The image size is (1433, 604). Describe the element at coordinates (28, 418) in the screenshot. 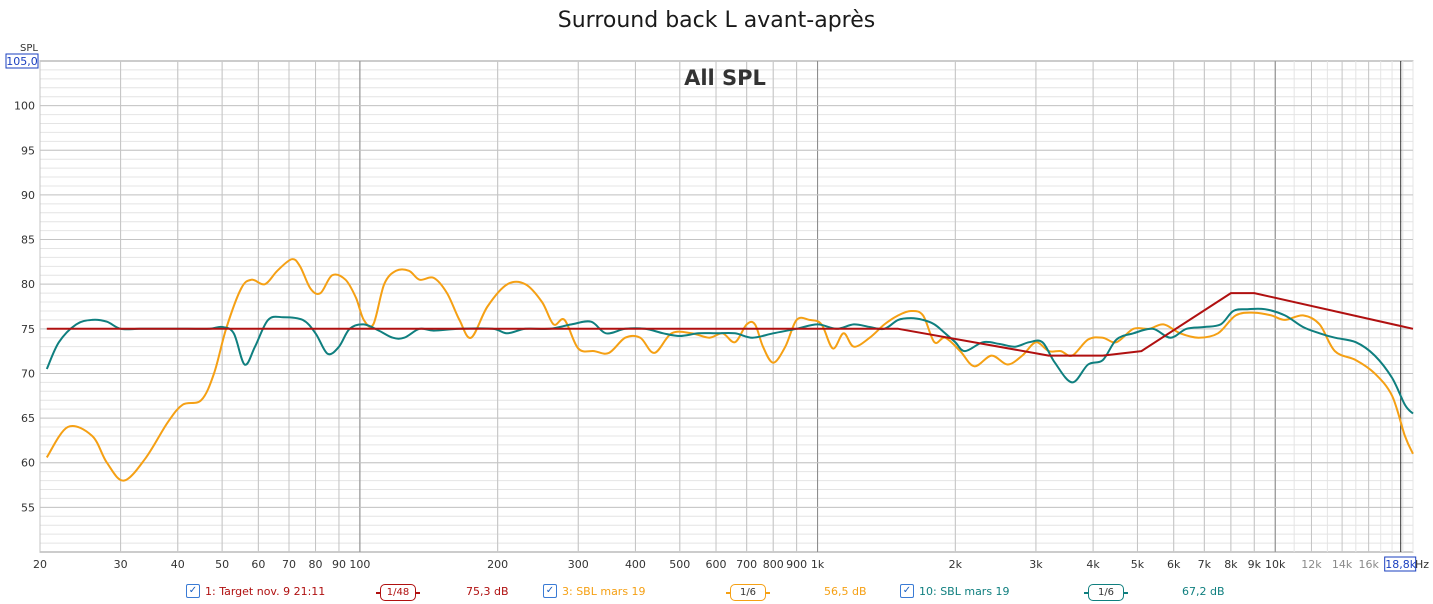

I see `y-tick-label: 65` at that location.